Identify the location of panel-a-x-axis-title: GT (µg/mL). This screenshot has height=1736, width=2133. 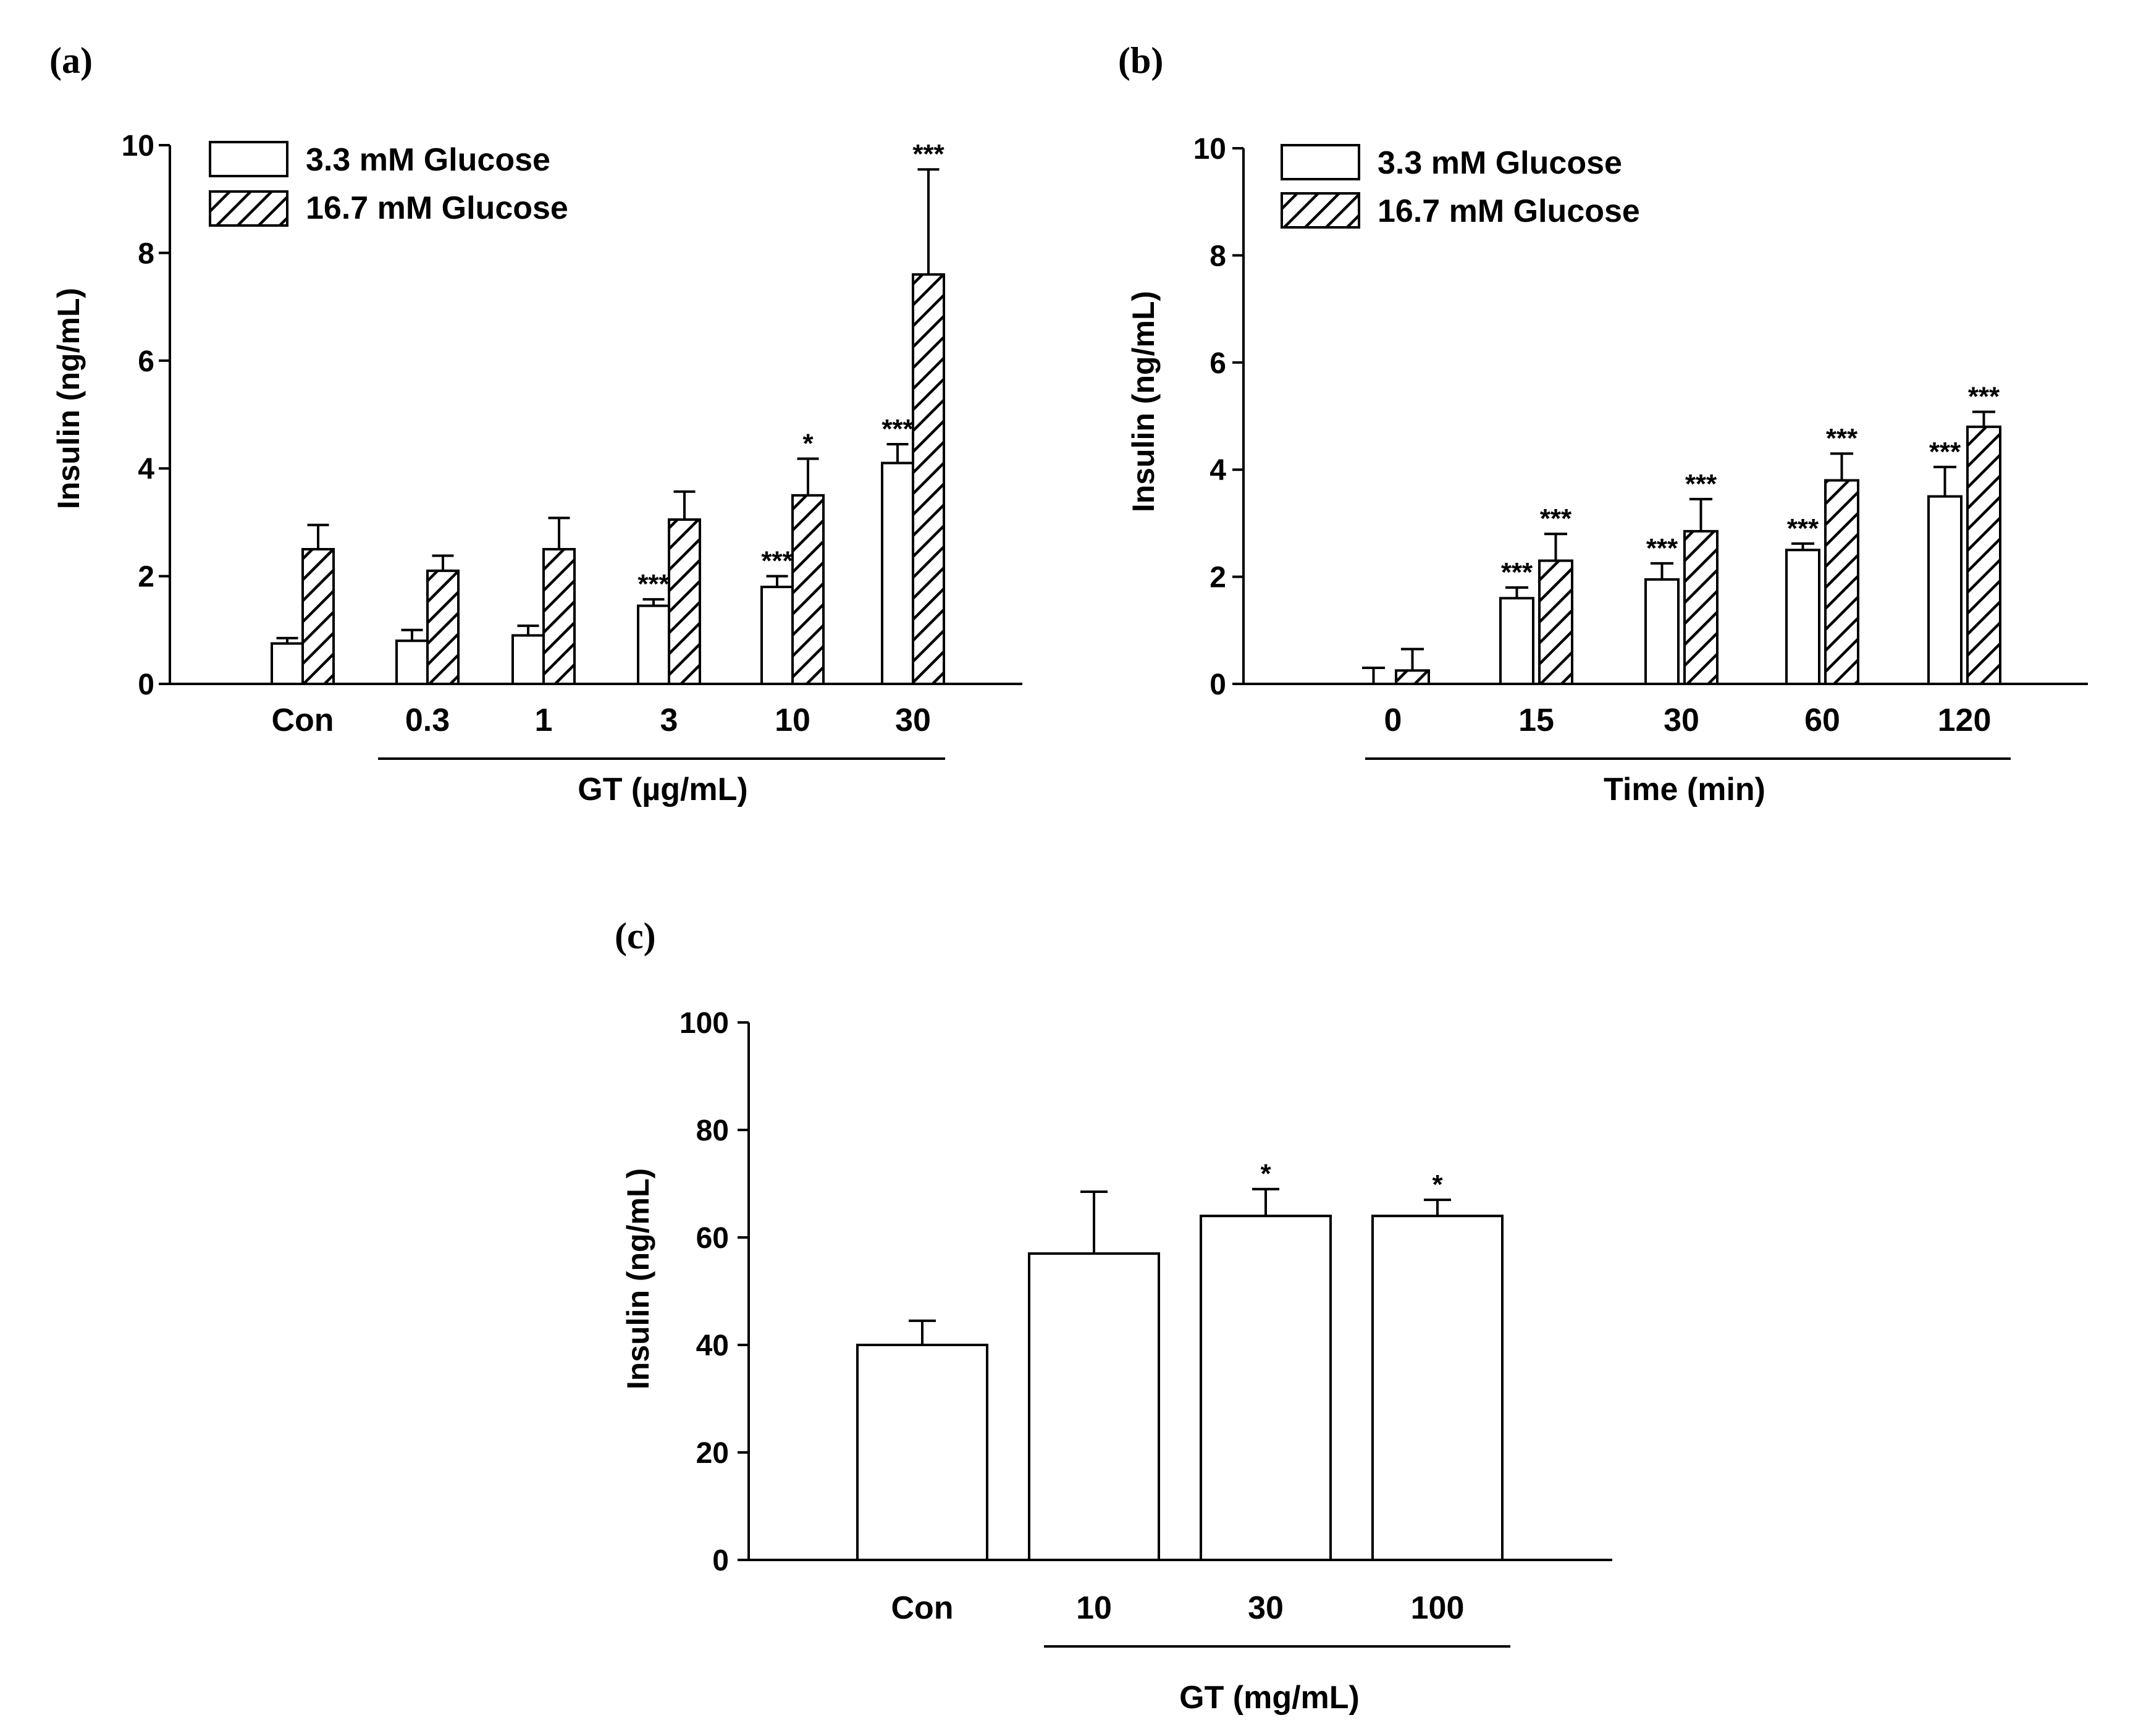
(662, 789).